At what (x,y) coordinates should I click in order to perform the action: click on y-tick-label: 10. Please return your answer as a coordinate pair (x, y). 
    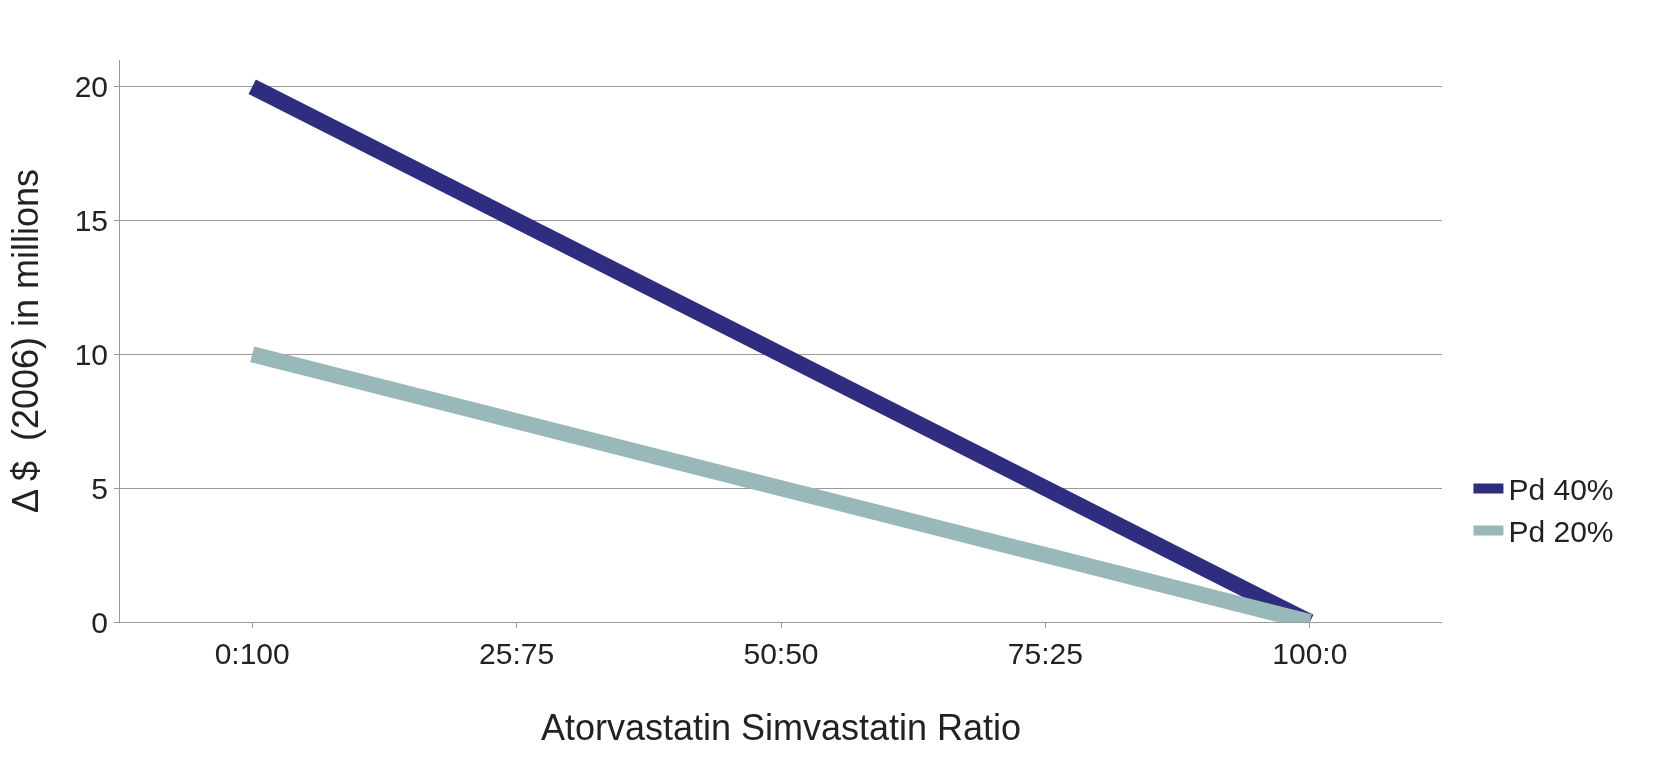
    Looking at the image, I should click on (91, 354).